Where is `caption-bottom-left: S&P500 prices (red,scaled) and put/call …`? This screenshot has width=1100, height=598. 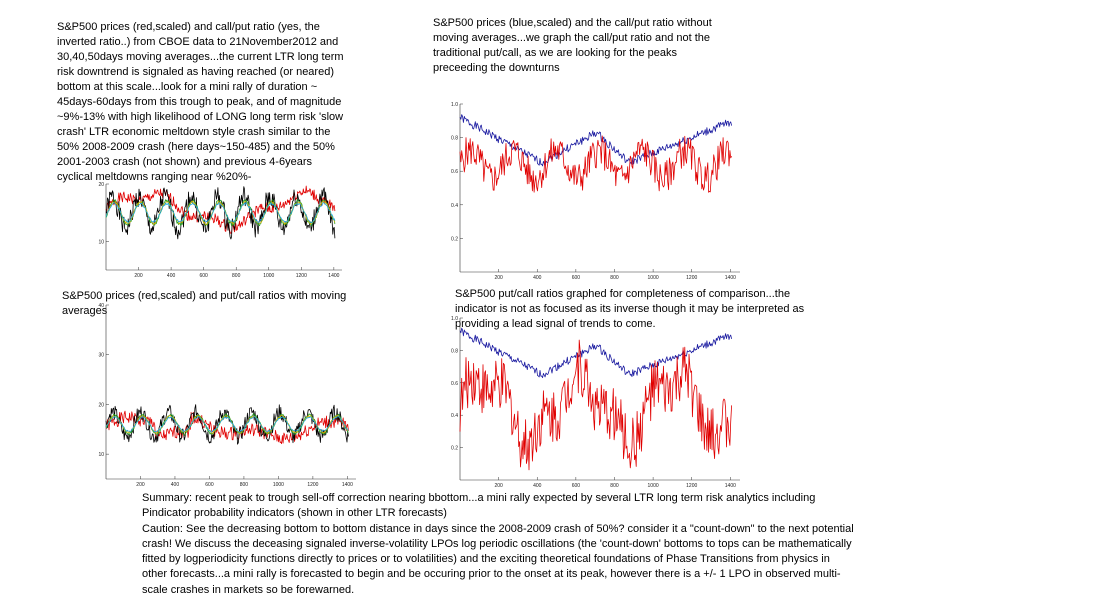 caption-bottom-left: S&P500 prices (red,scaled) and put/call … is located at coordinates (204, 303).